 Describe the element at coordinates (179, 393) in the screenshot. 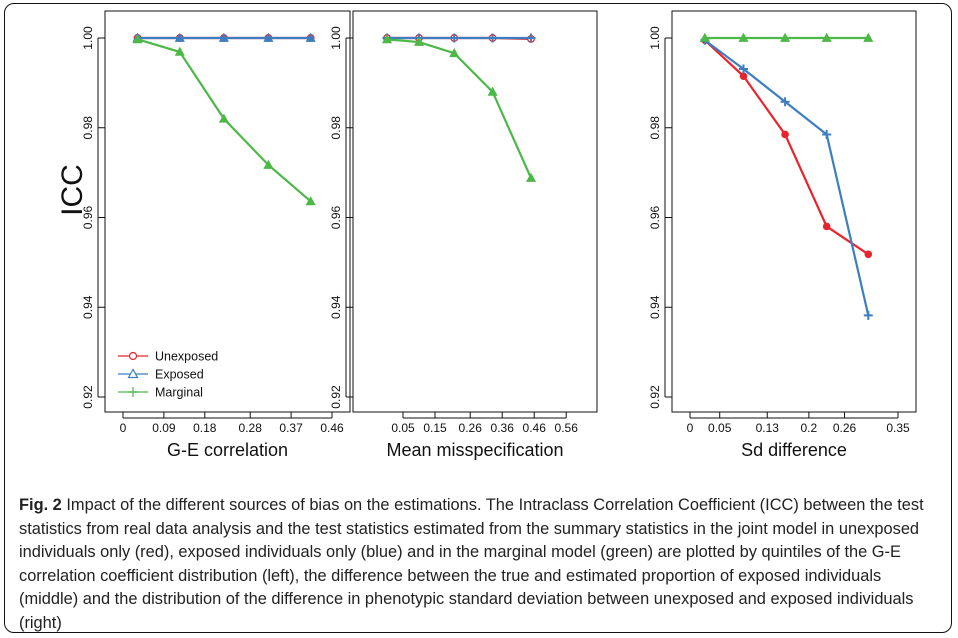

I see `legend-label: Marginal` at that location.